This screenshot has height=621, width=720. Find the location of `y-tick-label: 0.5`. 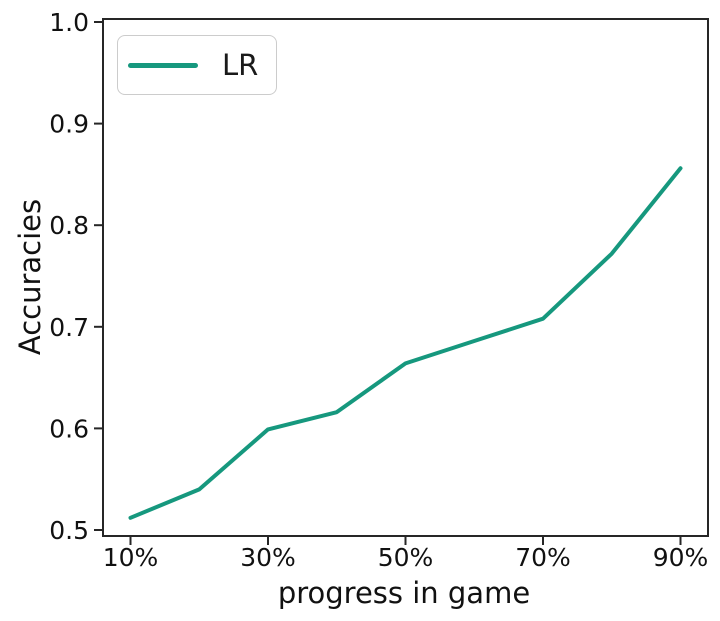

y-tick-label: 0.5 is located at coordinates (69, 530).